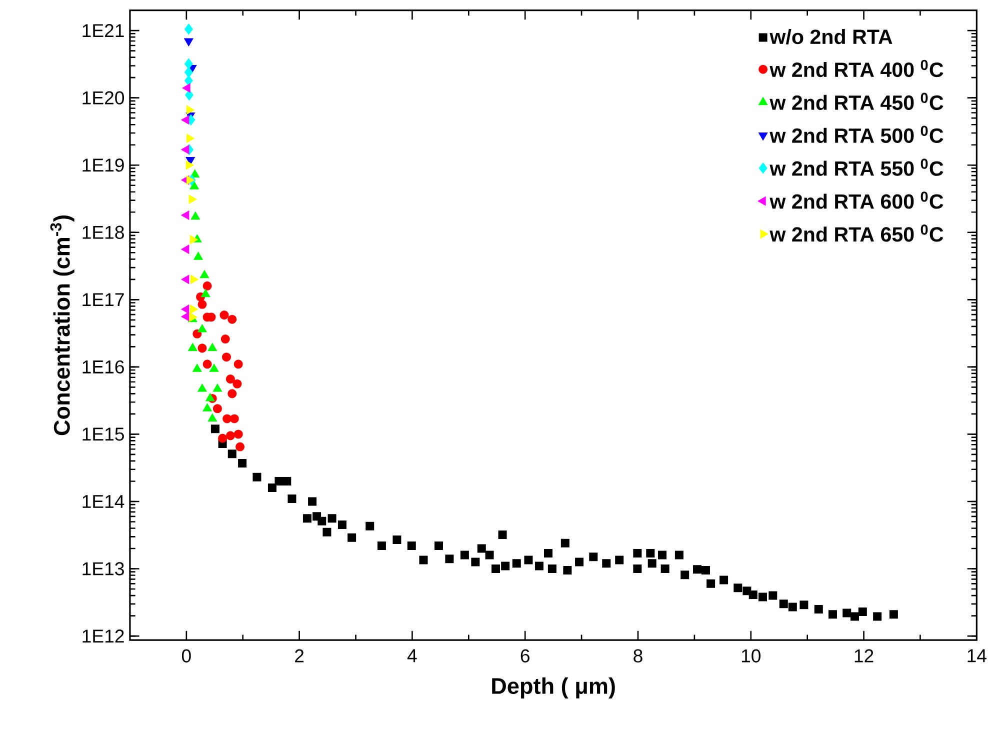 The height and width of the screenshot is (729, 993). What do you see at coordinates (857, 101) in the screenshot?
I see `legend-label: w 2nd RTA 450 $^{0}$C` at bounding box center [857, 101].